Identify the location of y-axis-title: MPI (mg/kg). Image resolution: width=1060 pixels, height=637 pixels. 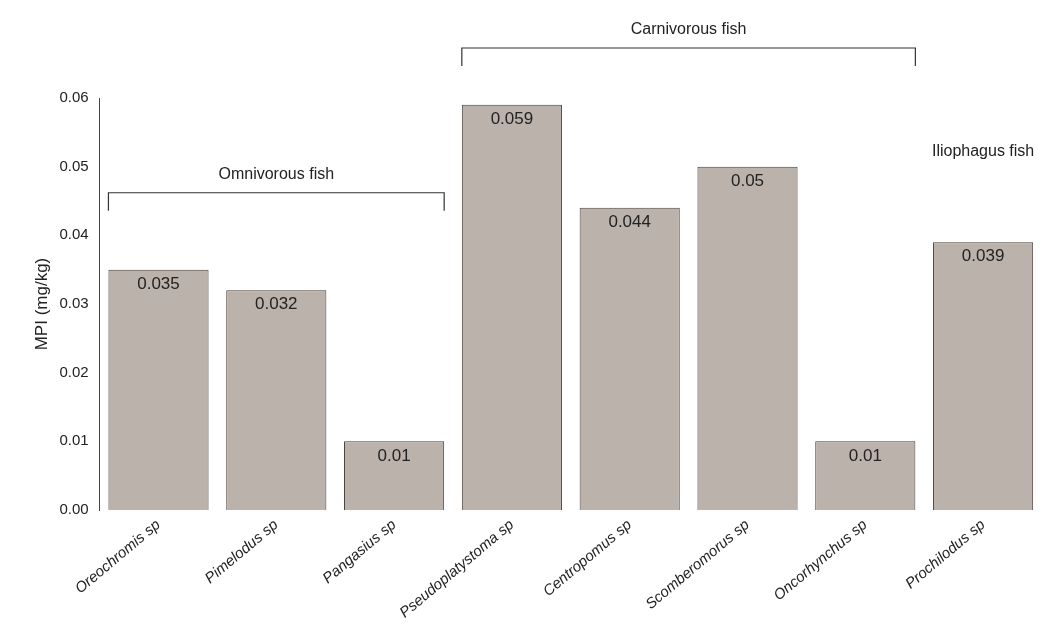
(41, 304).